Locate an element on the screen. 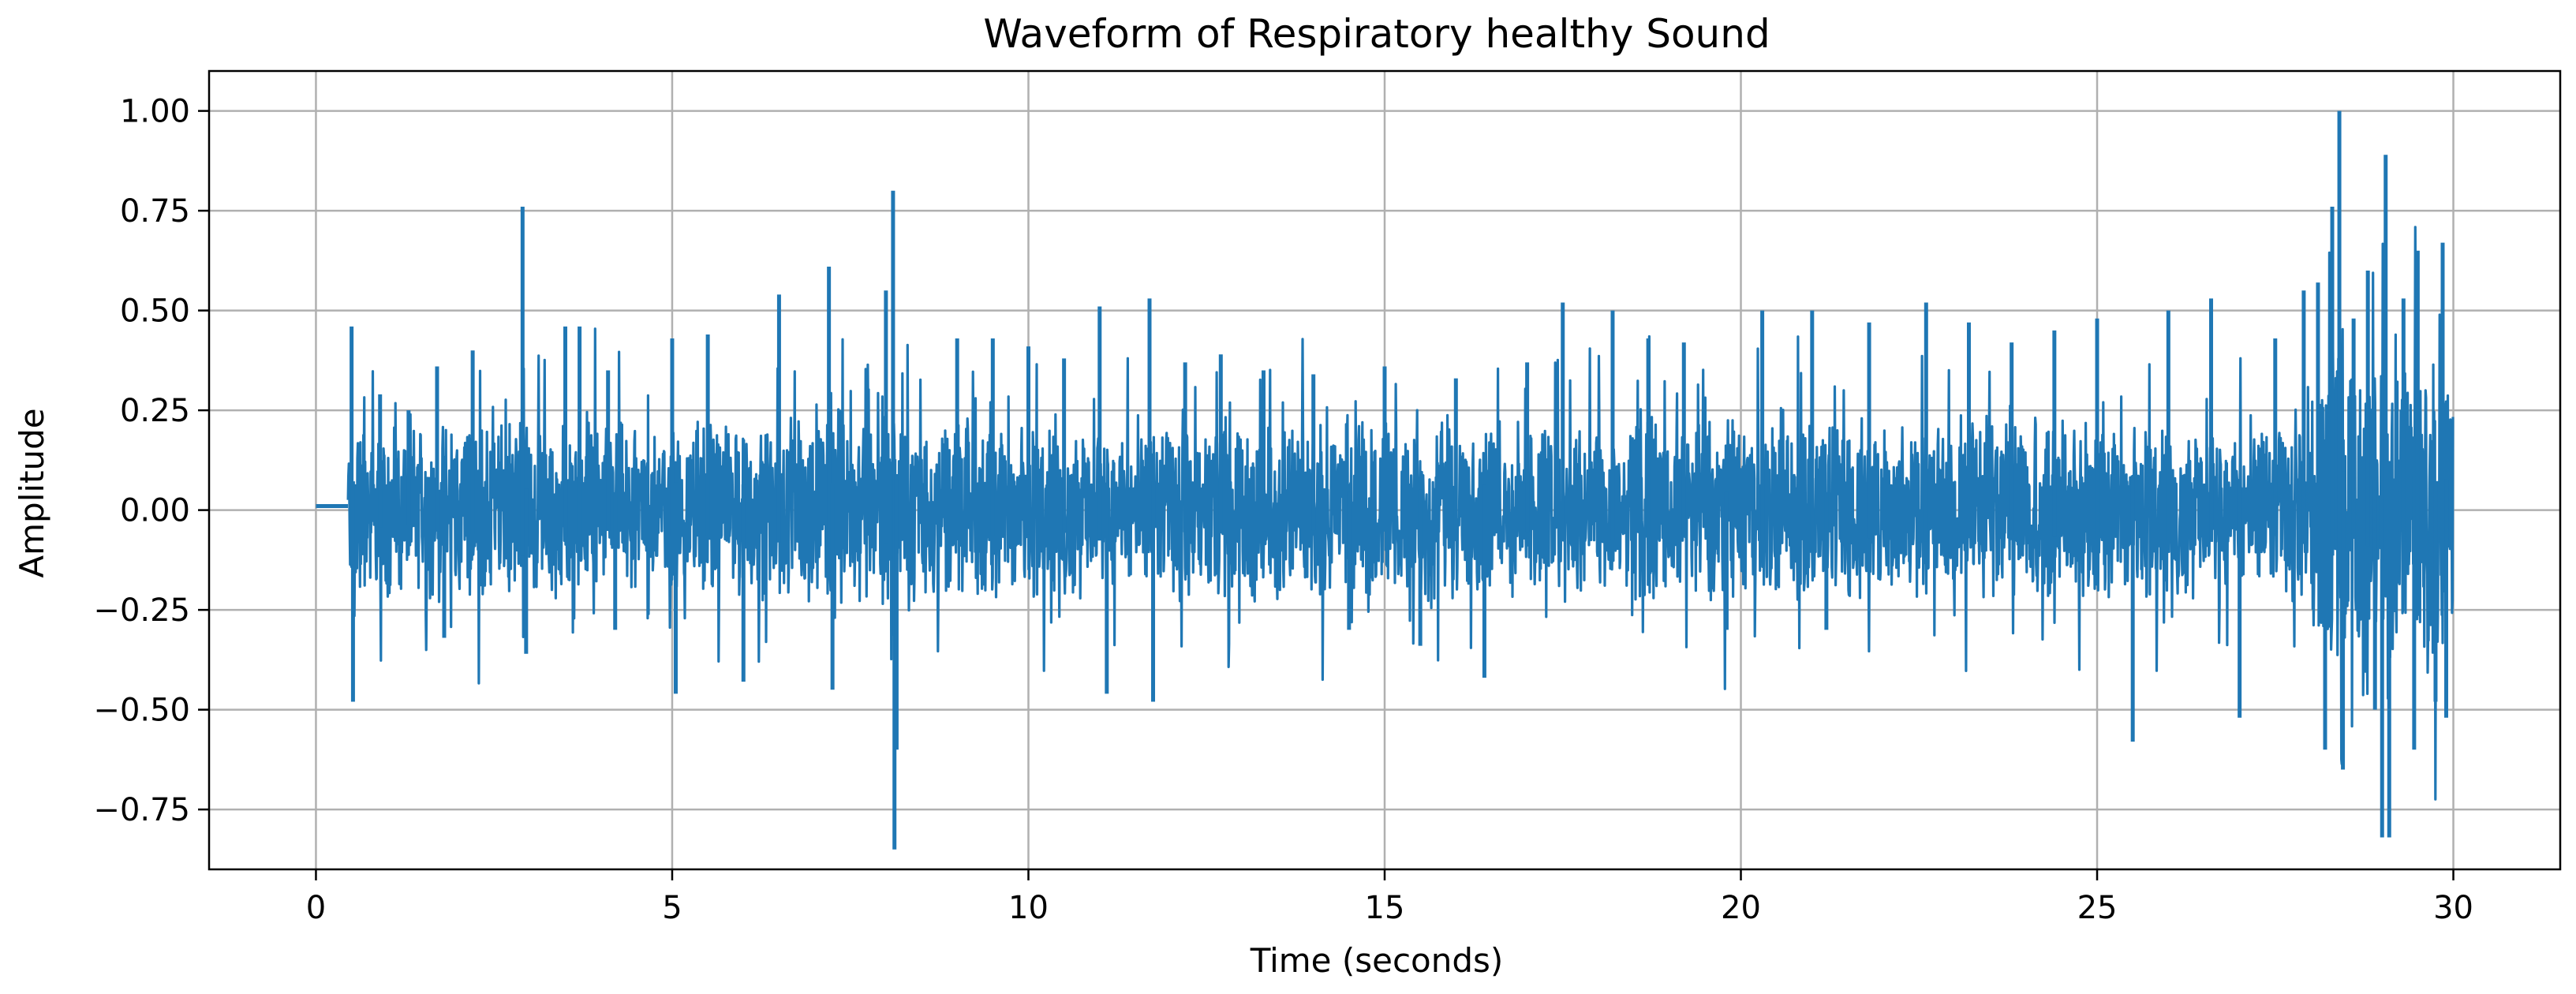 The image size is (2576, 994). x-tick-label: 10 is located at coordinates (1028, 908).